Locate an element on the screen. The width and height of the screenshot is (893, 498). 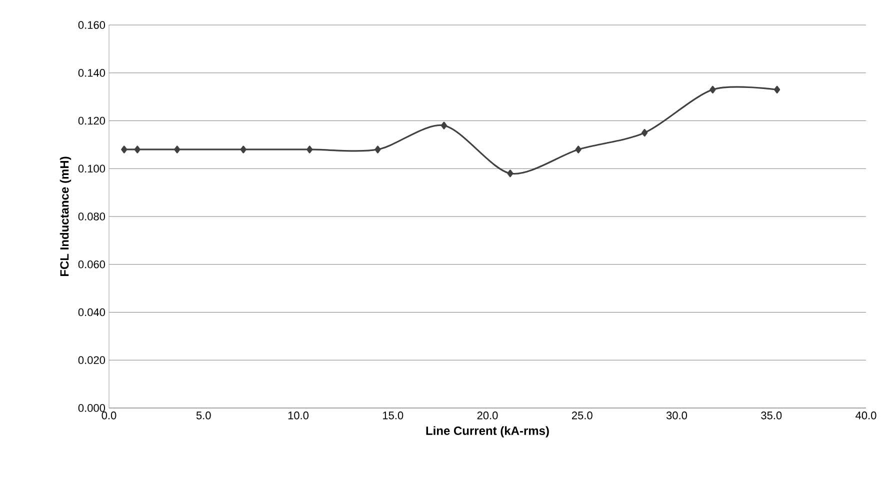
y-tick-label: 0.120 is located at coordinates (92, 120).